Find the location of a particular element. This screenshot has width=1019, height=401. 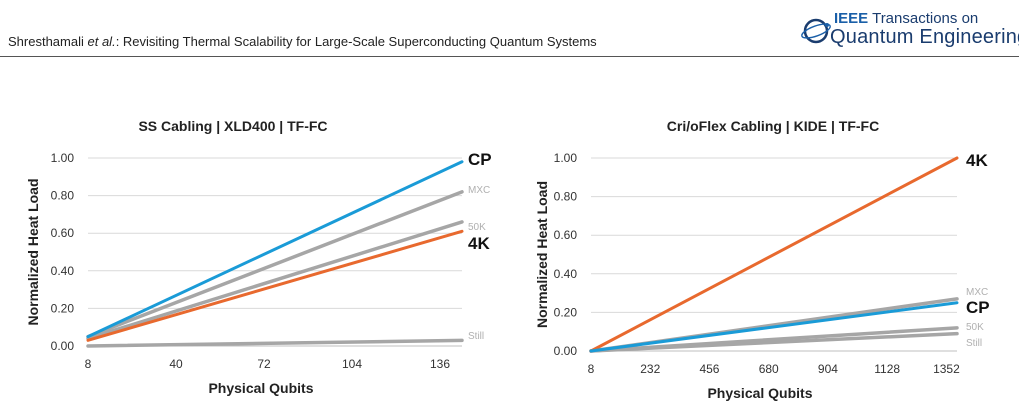

header-divider is located at coordinates (509, 56).